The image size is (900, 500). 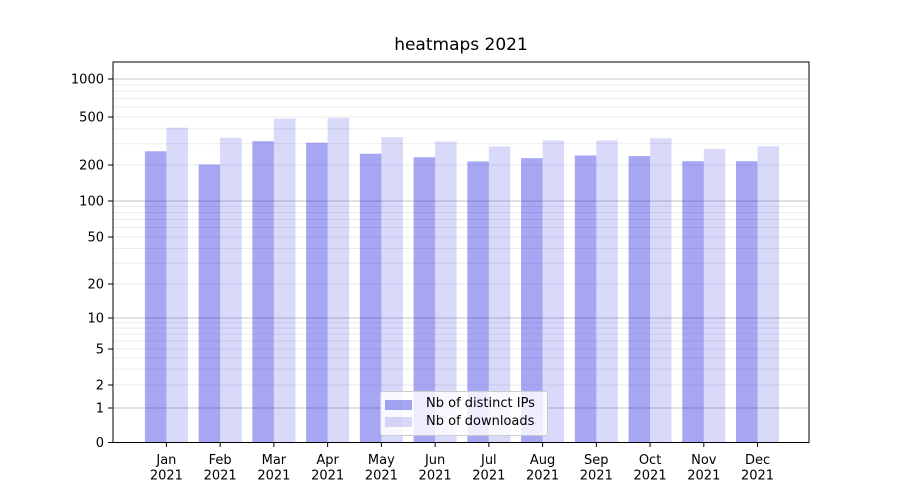 What do you see at coordinates (607, 291) in the screenshot?
I see `bar-downloads-Sep` at bounding box center [607, 291].